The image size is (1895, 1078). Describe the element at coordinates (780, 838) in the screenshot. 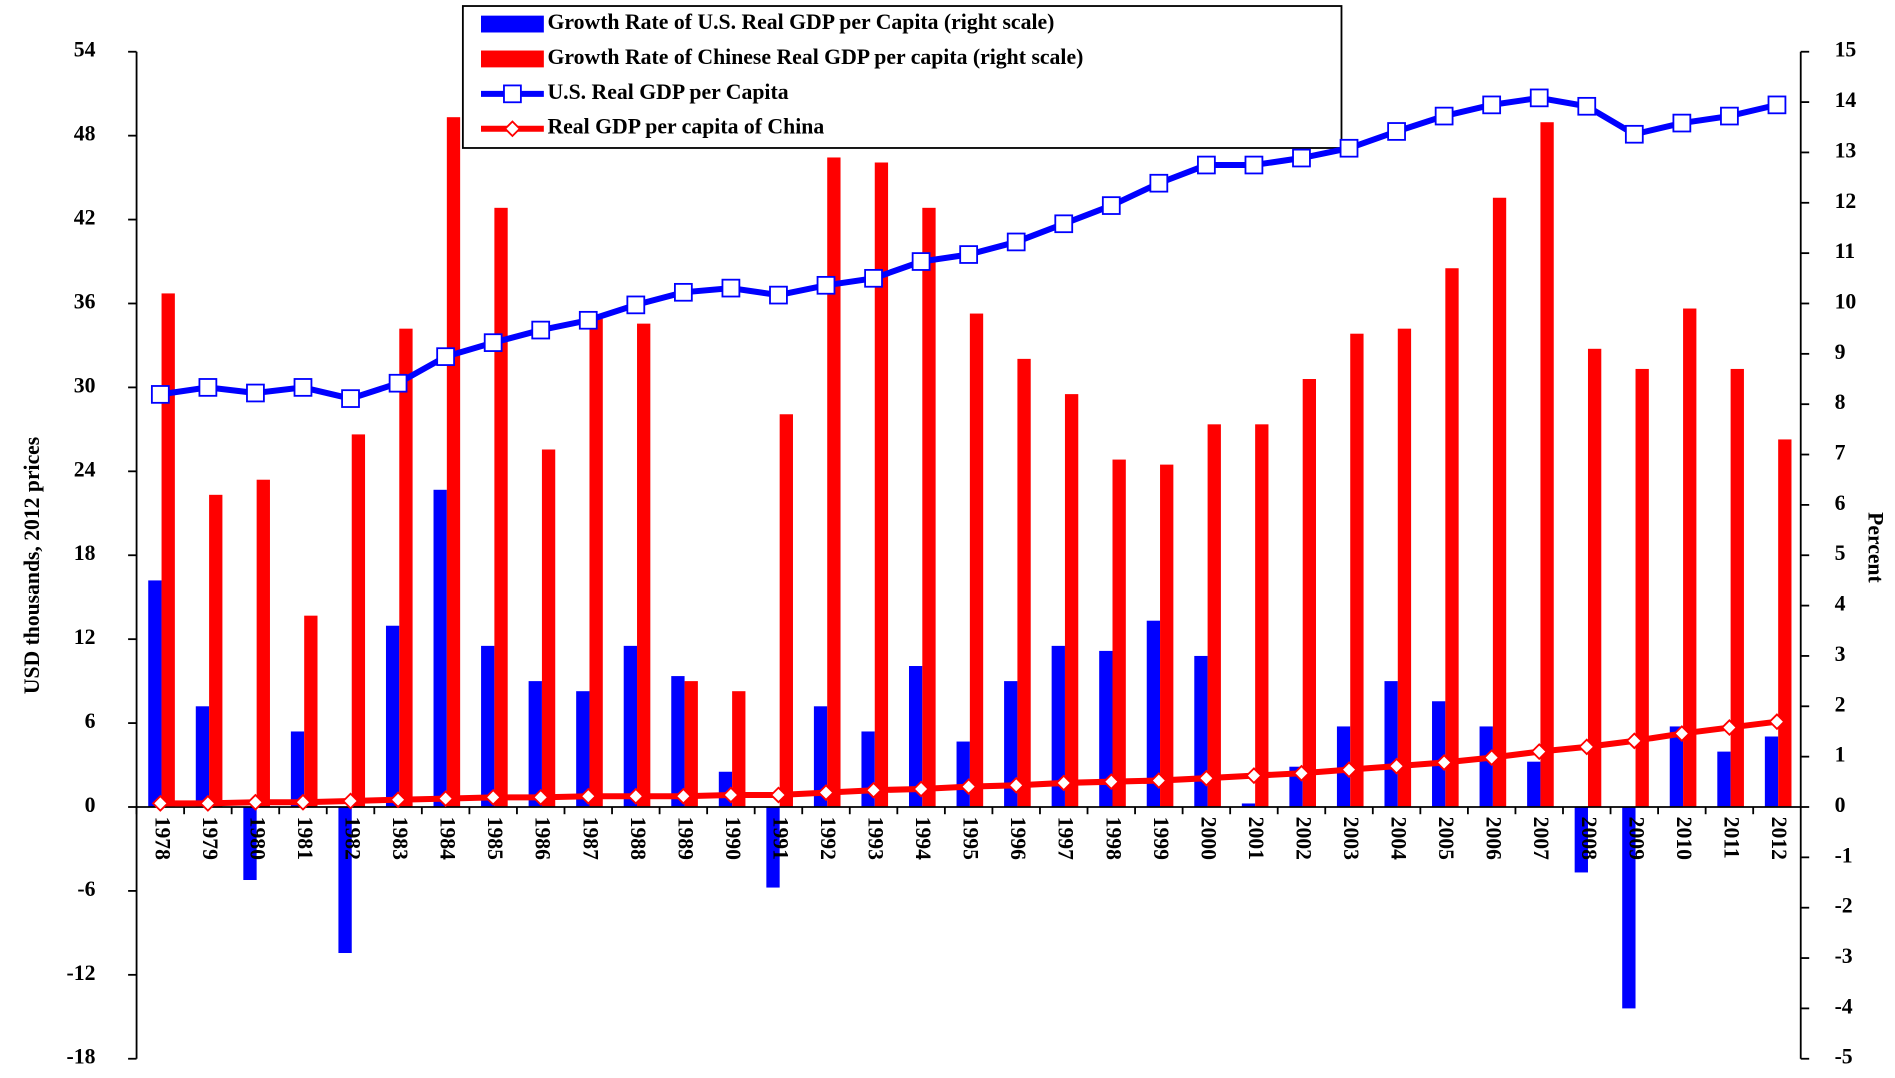

I see `x-tick-label: 1991` at that location.